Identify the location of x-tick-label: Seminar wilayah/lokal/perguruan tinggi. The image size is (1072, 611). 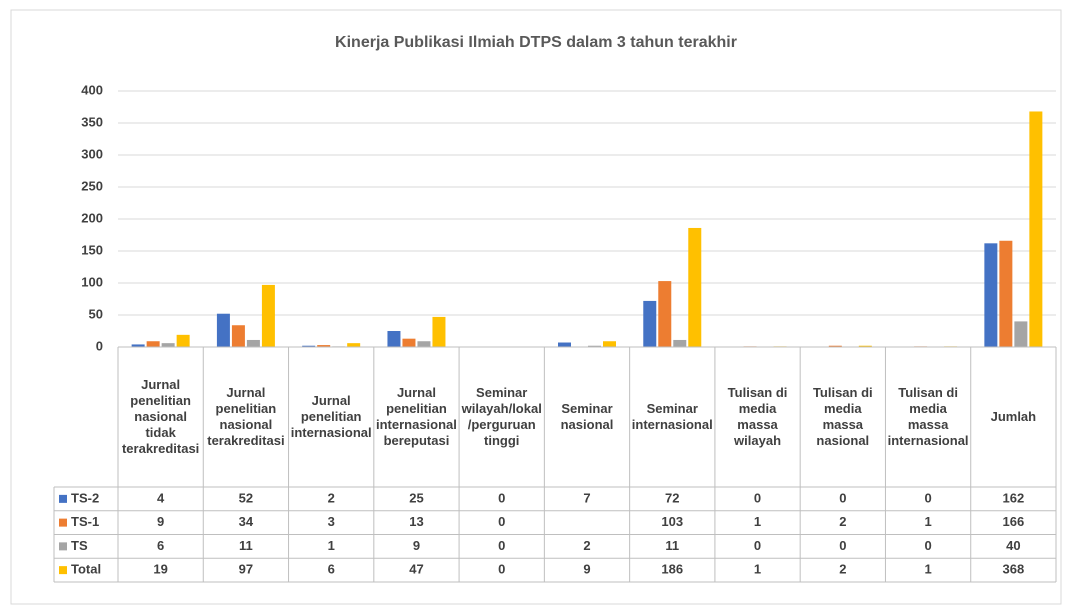
(501, 416).